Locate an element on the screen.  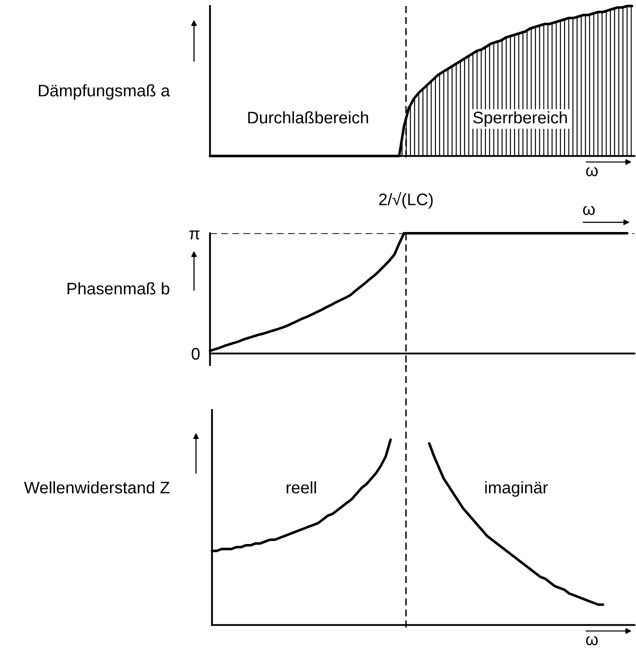
y-axis-title: Dämpfungsmaß a is located at coordinates (104, 92).